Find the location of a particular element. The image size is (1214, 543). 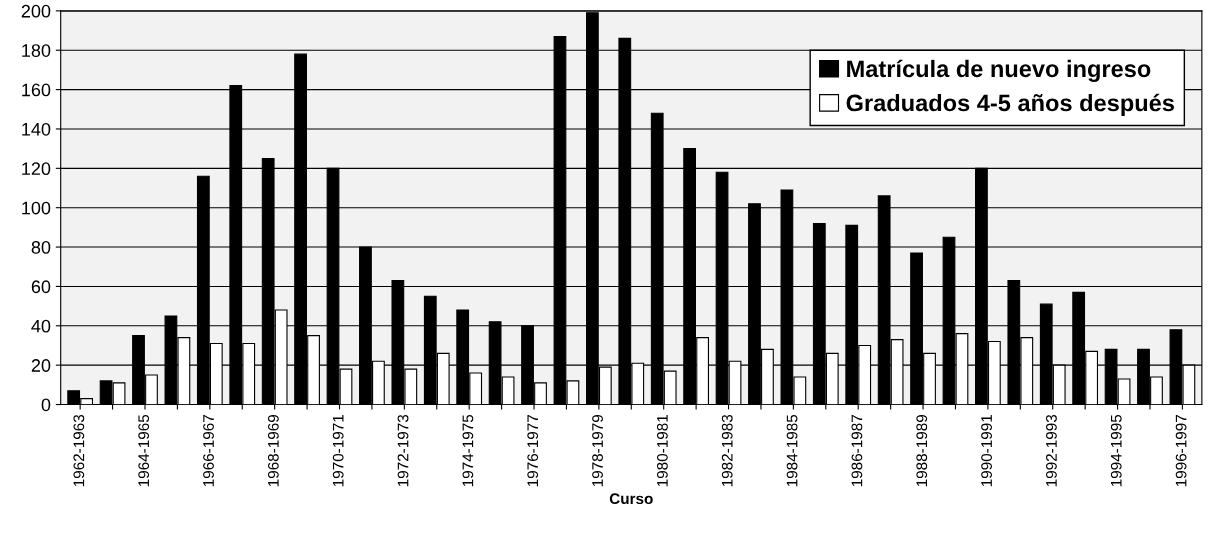

y-tick-label: 60 is located at coordinates (41, 287).